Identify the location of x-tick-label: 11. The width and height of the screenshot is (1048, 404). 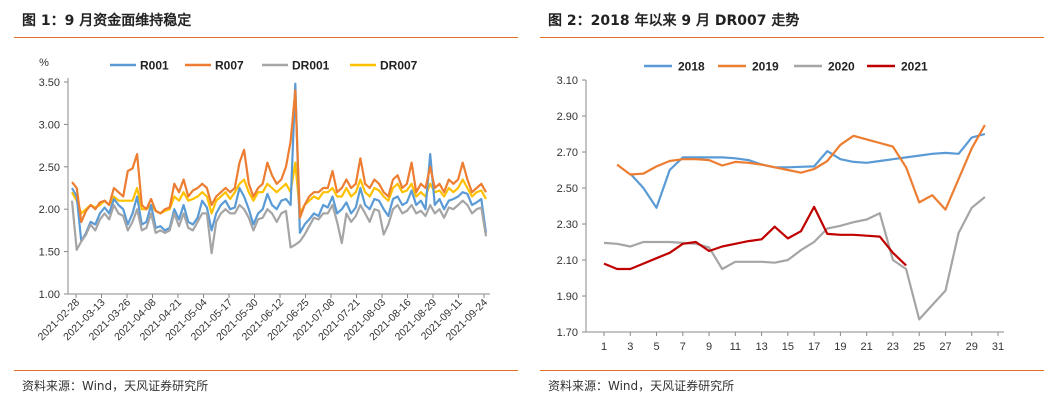
(735, 347).